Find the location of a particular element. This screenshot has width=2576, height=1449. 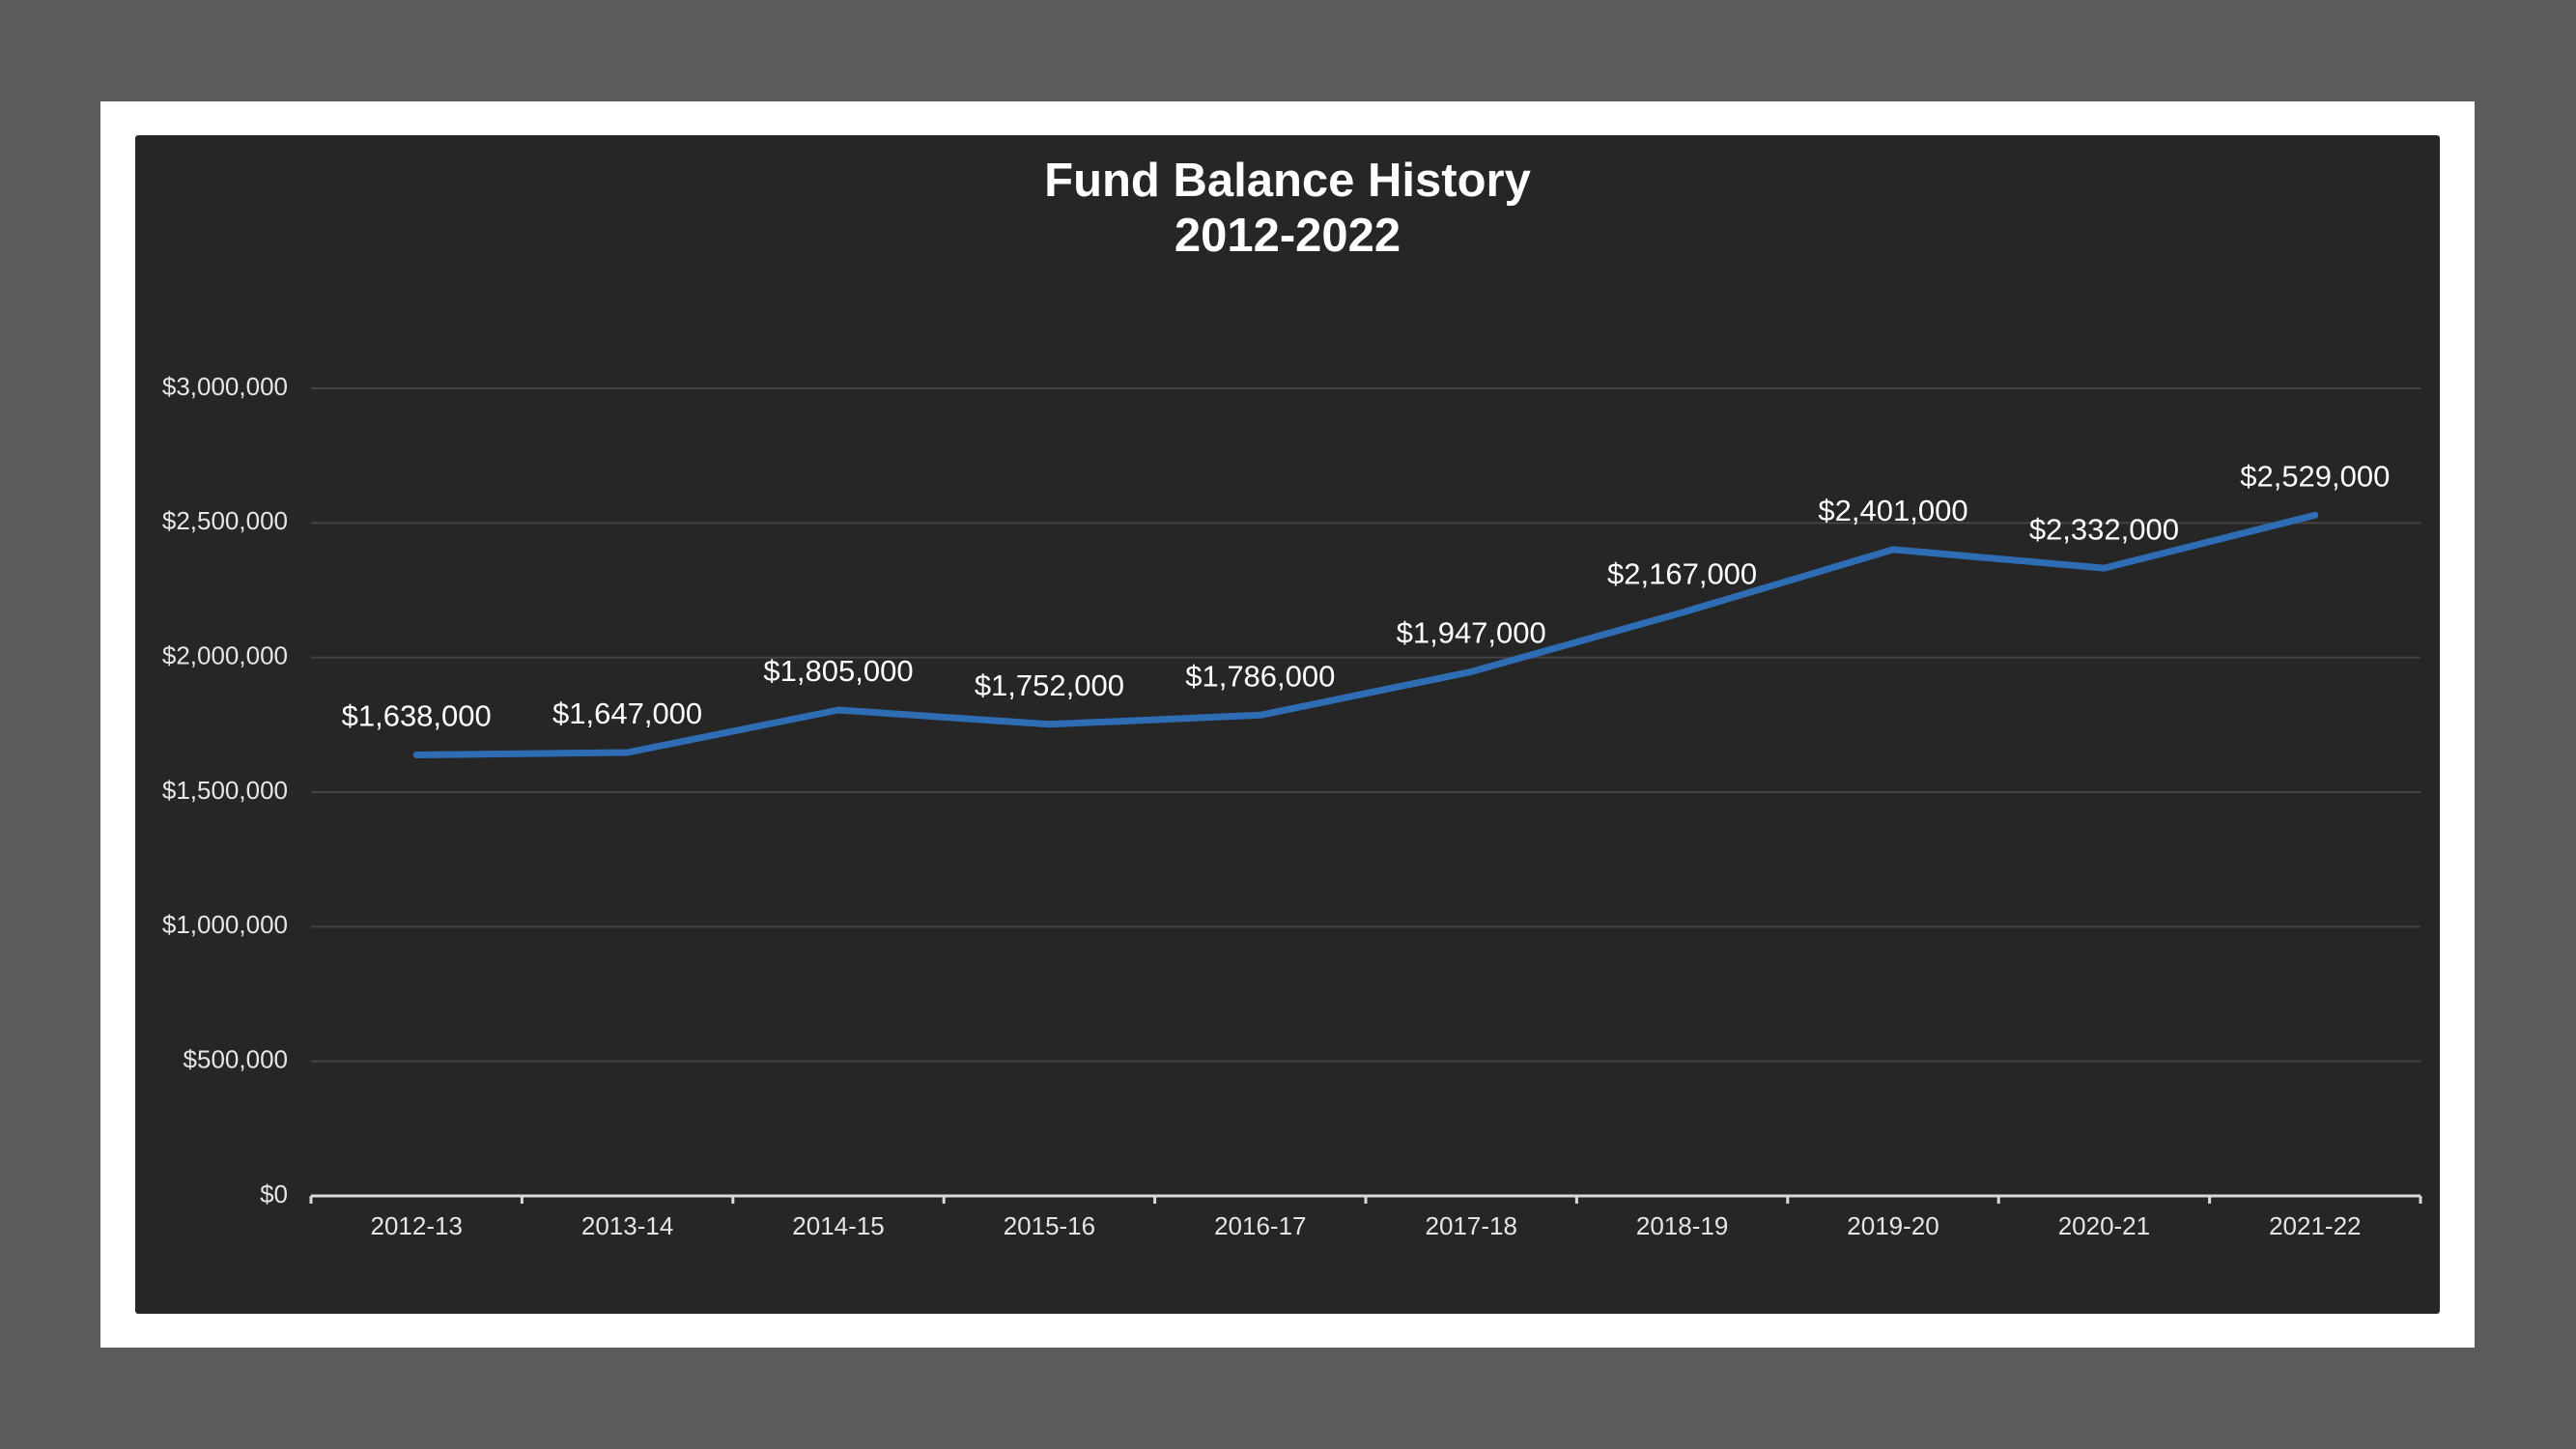

x-tick-label: 2015-16 is located at coordinates (1049, 1225).